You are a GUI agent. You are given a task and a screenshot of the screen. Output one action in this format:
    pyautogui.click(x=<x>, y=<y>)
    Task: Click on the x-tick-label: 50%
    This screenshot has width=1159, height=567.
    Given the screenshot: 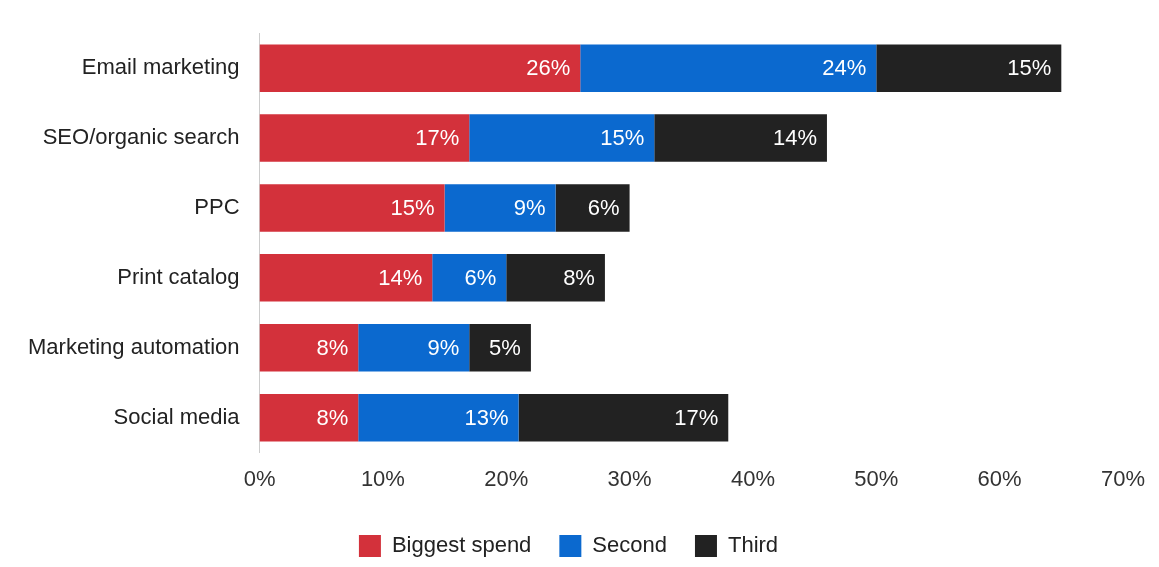 What is the action you would take?
    pyautogui.click(x=876, y=478)
    